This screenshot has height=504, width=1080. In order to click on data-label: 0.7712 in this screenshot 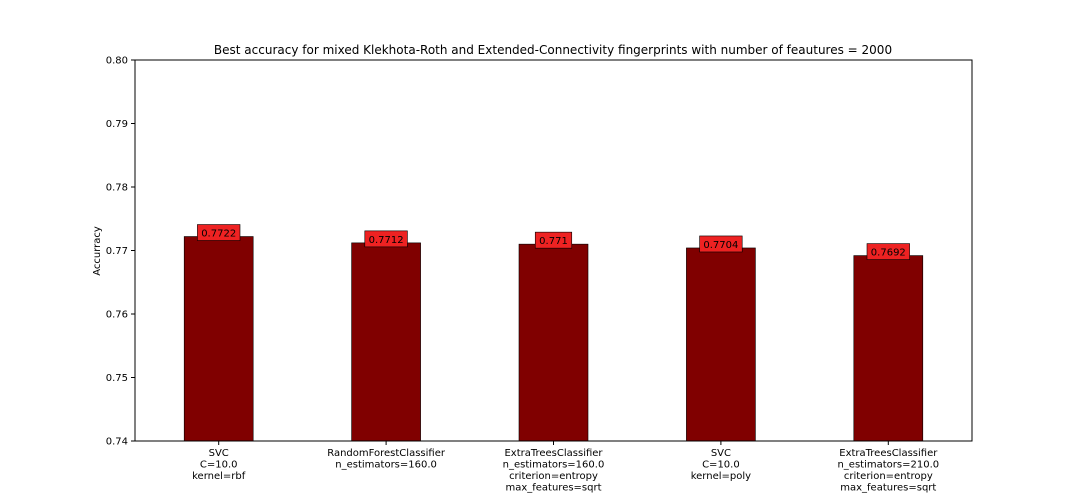, I will do `click(386, 240)`.